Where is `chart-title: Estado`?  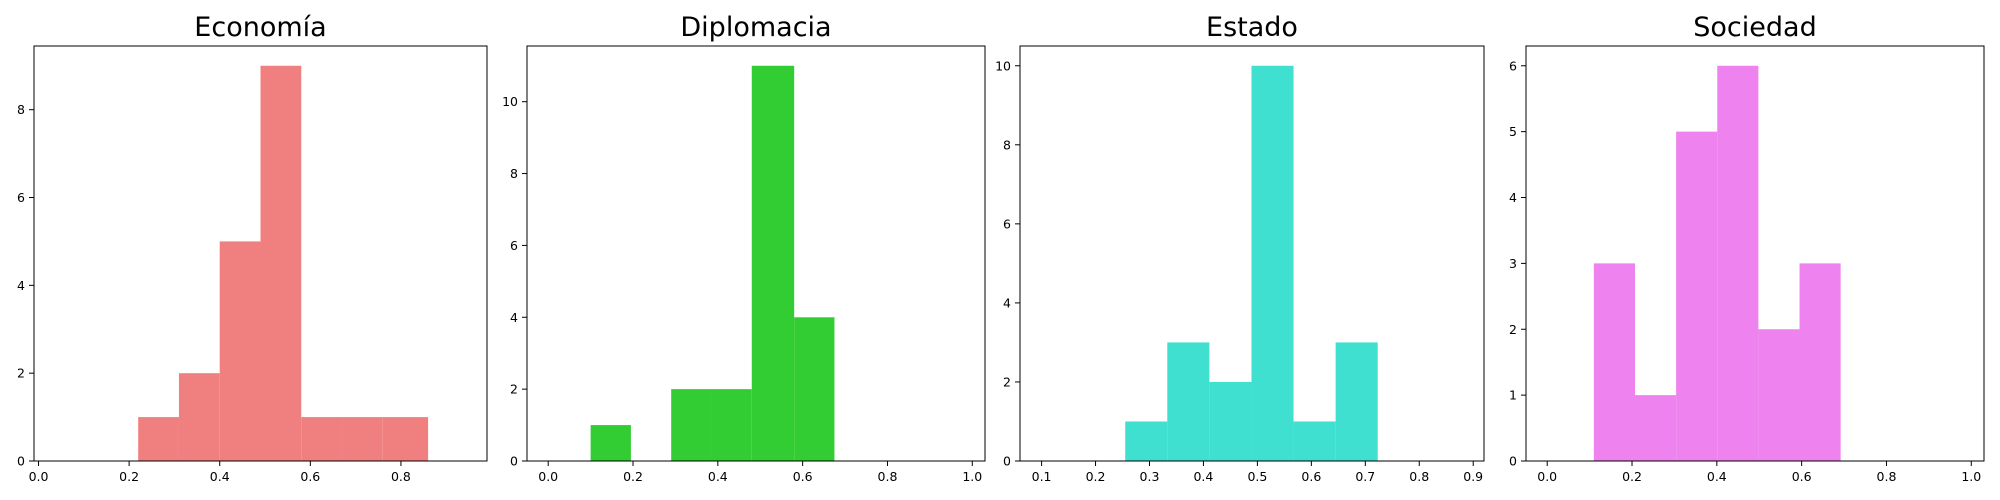 chart-title: Estado is located at coordinates (1252, 27).